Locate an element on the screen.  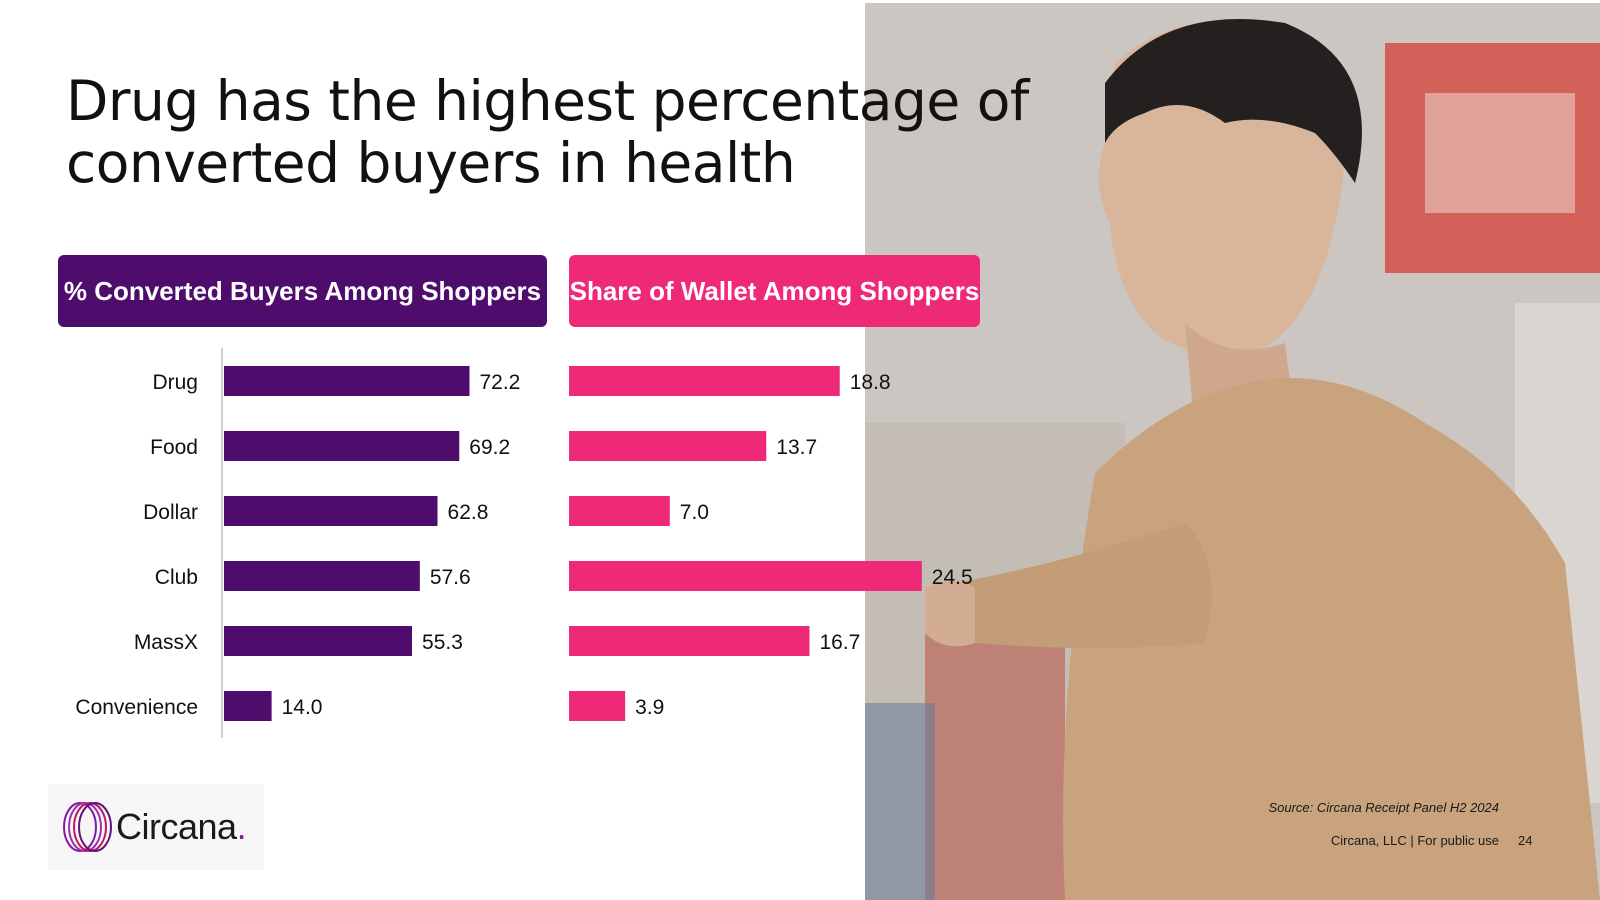
share-of-wallet-chart: 18.8 13.7 7.0 24.5 16.7 3.9 is located at coordinates (771, 543).